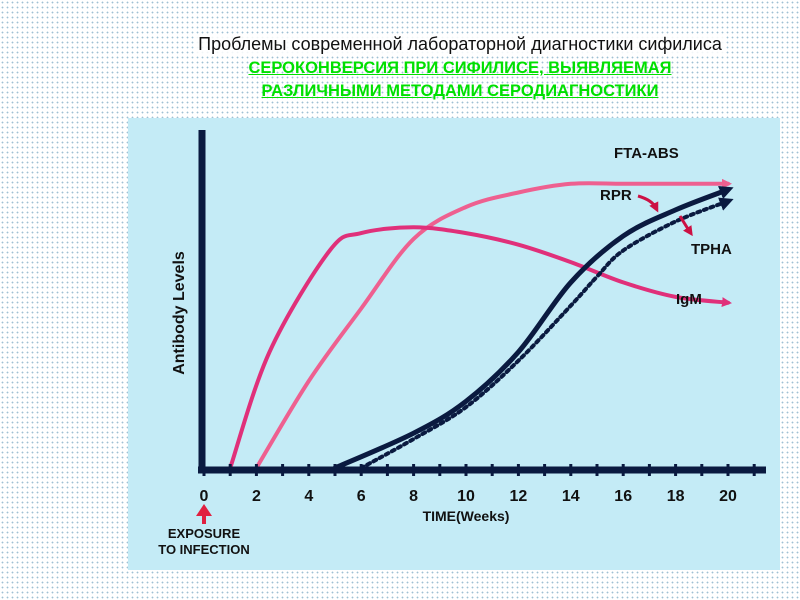  Describe the element at coordinates (616, 195) in the screenshot. I see `label-rpr: RPR` at that location.